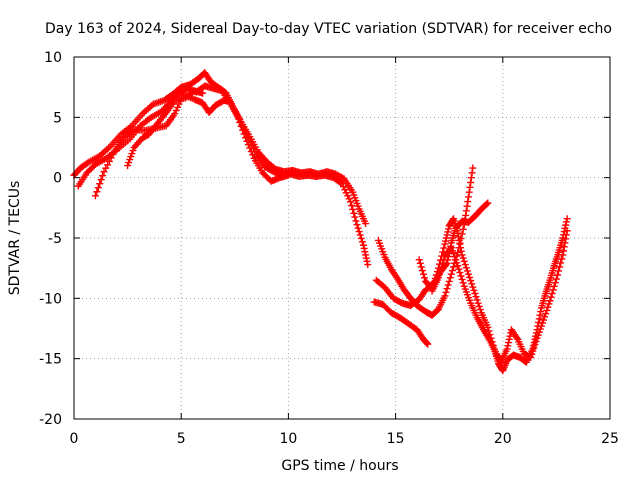  What do you see at coordinates (396, 439) in the screenshot?
I see `x-tick-label: 15` at bounding box center [396, 439].